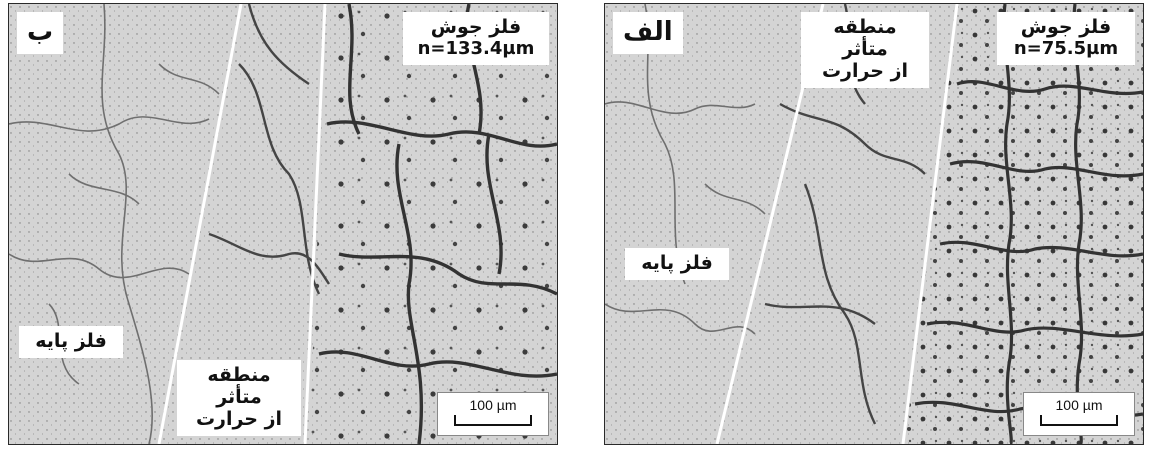 This screenshot has width=1152, height=451. I want to click on scale-bar-a: 100 µm, so click(1079, 414).